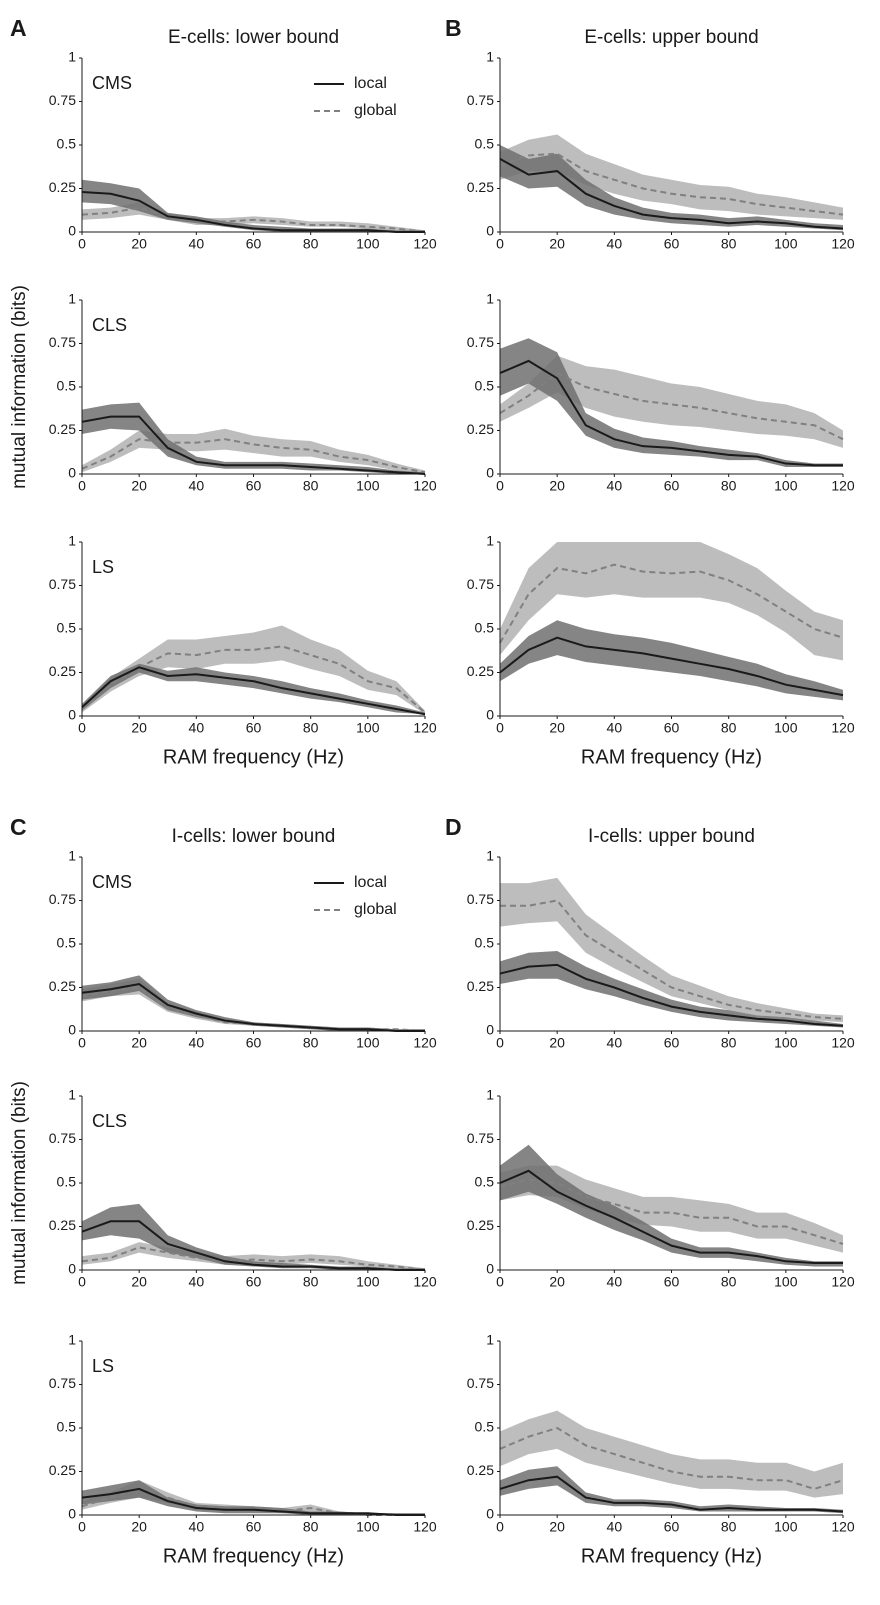 The height and width of the screenshot is (1605, 880). Describe the element at coordinates (103, 567) in the screenshot. I see `panel-label: LS` at that location.